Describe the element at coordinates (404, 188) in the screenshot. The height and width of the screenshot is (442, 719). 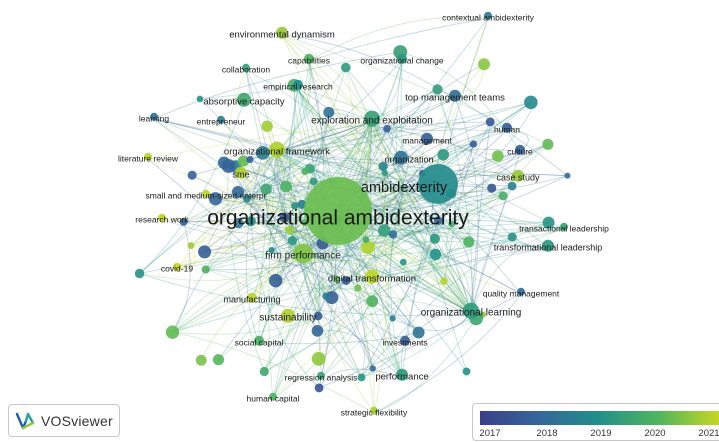
I see `term-label: ambidexterity` at that location.